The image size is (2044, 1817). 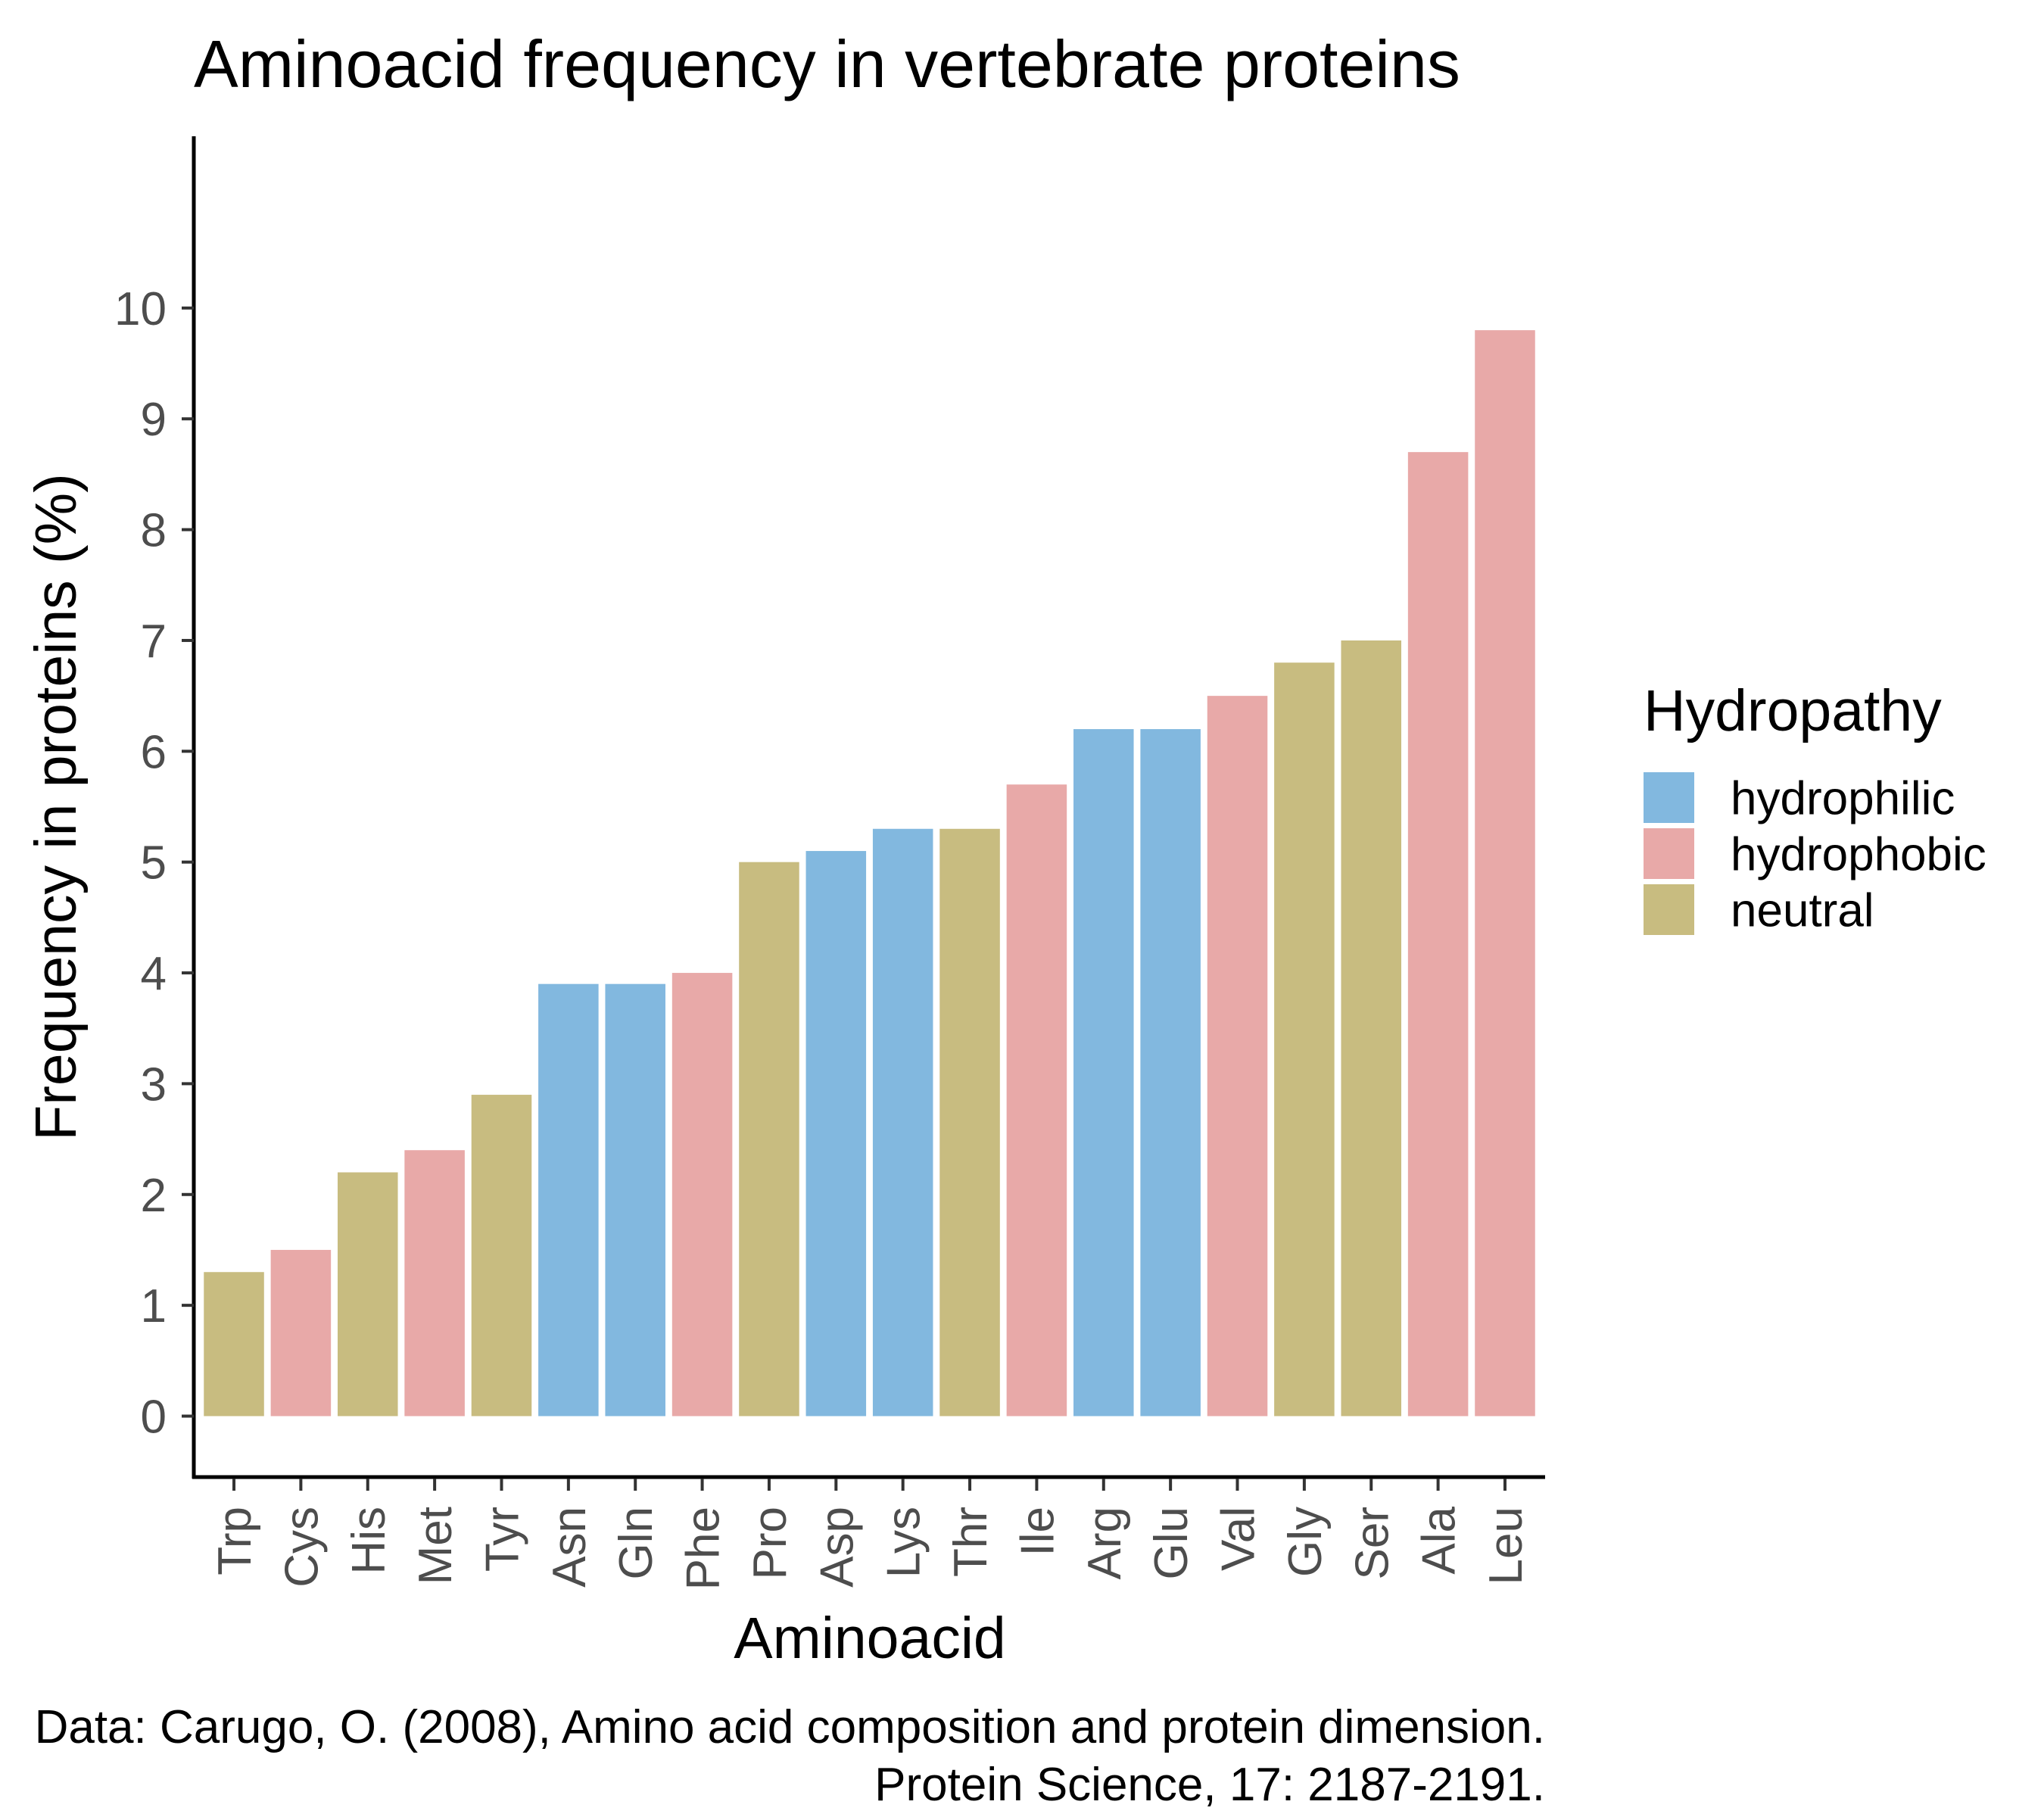 What do you see at coordinates (154, 1418) in the screenshot?
I see `y-tick-label-0: 0` at bounding box center [154, 1418].